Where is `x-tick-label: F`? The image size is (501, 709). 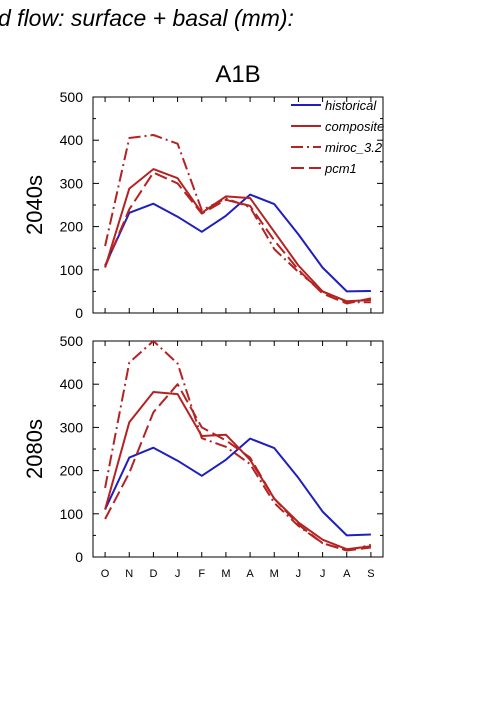
x-tick-label: F is located at coordinates (201, 574).